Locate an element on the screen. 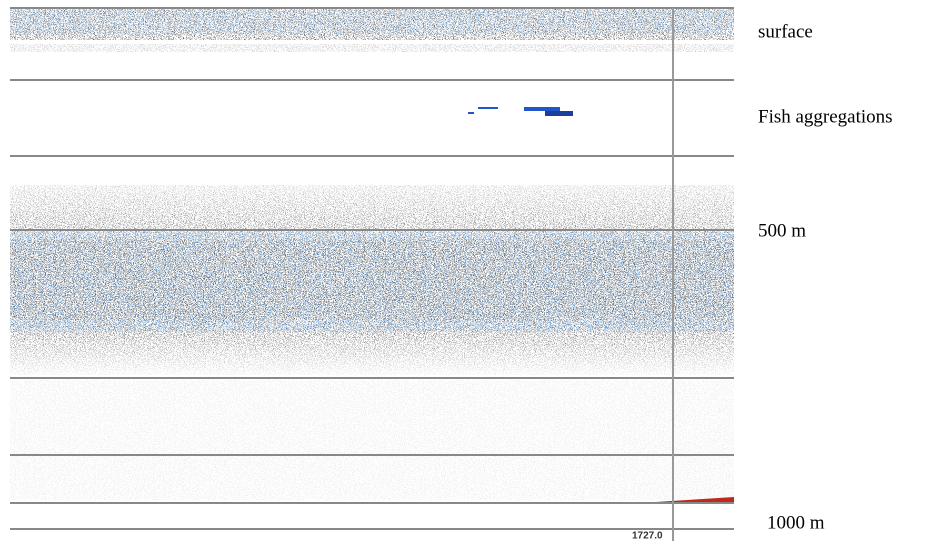  fish-aggregations is located at coordinates (520, 111).